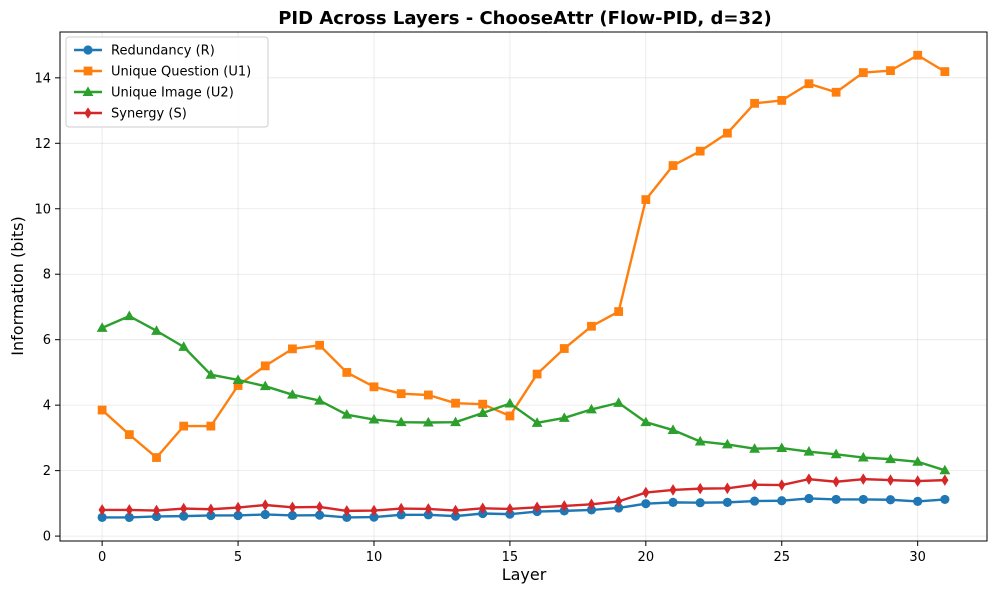 The width and height of the screenshot is (997, 593). I want to click on y-tick-label: 8, so click(47, 275).